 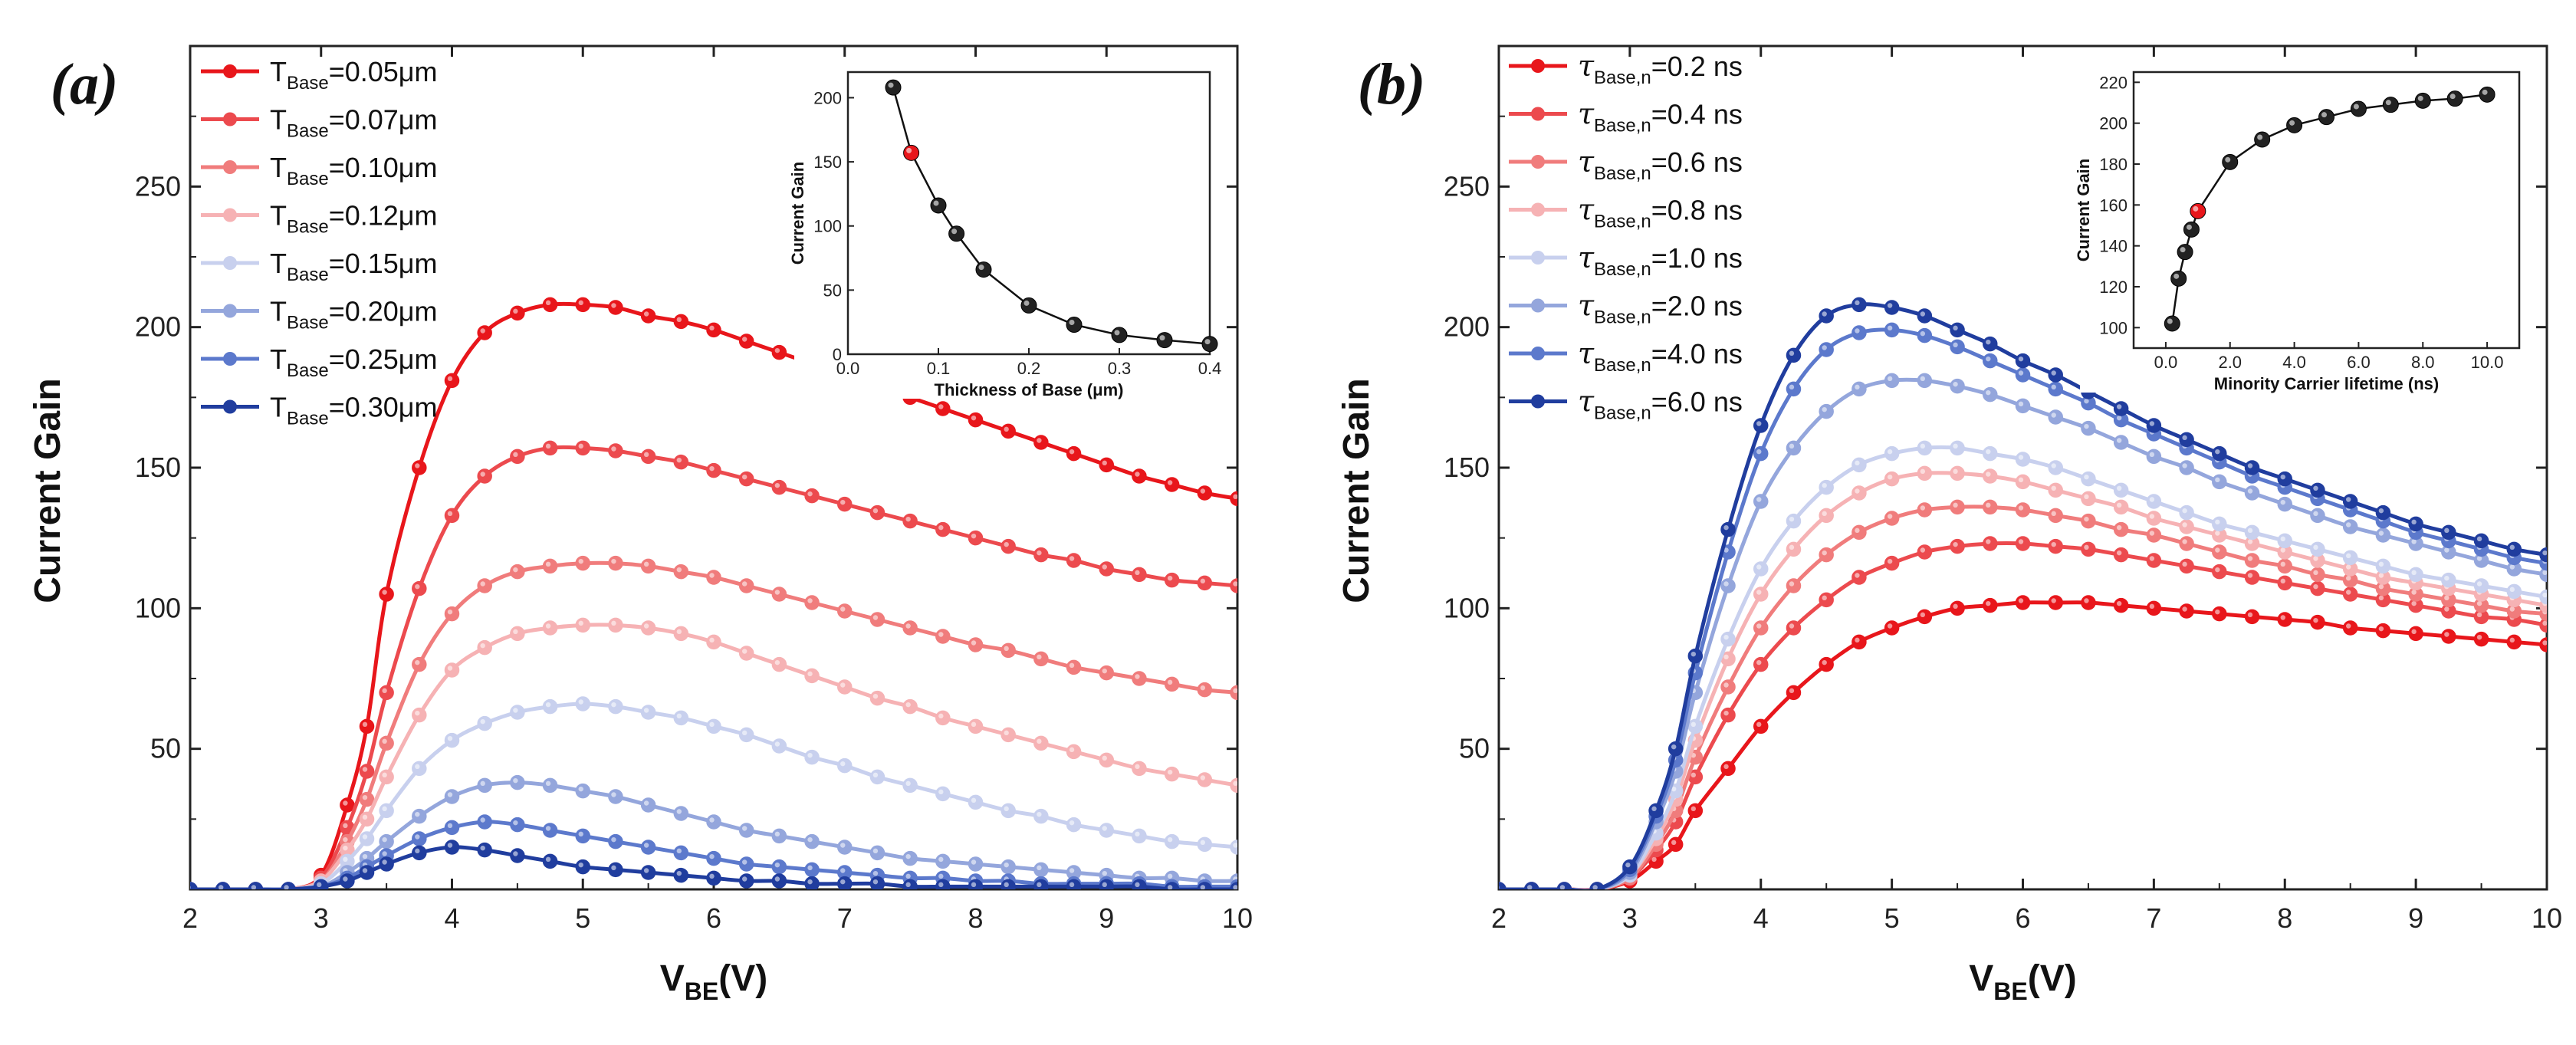 What do you see at coordinates (383, 408) in the screenshot?
I see `legend-value: =0.30μm` at bounding box center [383, 408].